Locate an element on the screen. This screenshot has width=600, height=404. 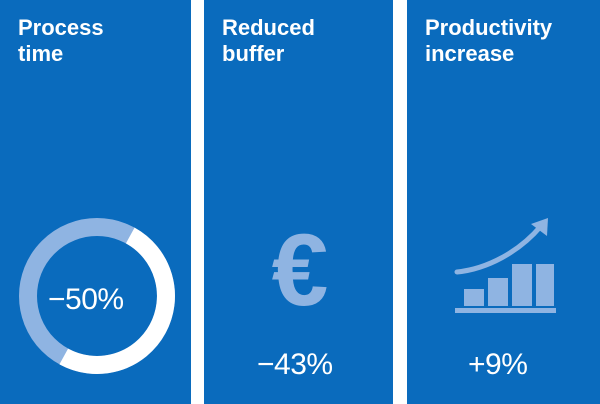
panel-title-line1: Productivity is located at coordinates (489, 27).